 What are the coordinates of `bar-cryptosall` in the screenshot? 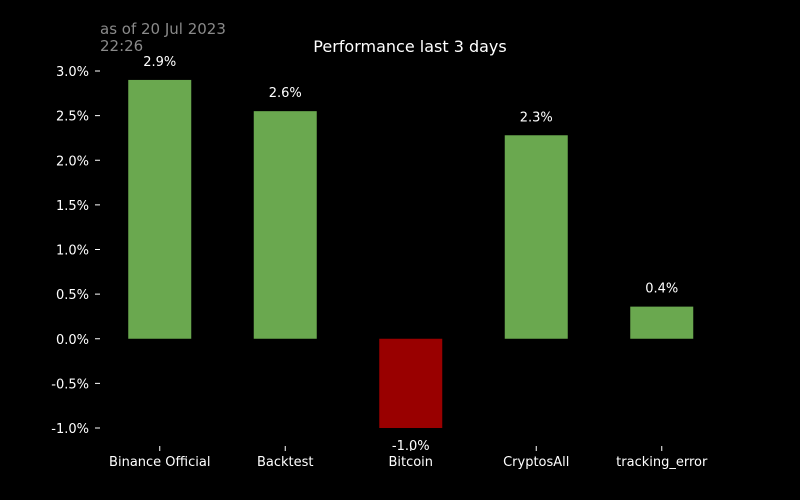 It's located at (536, 237).